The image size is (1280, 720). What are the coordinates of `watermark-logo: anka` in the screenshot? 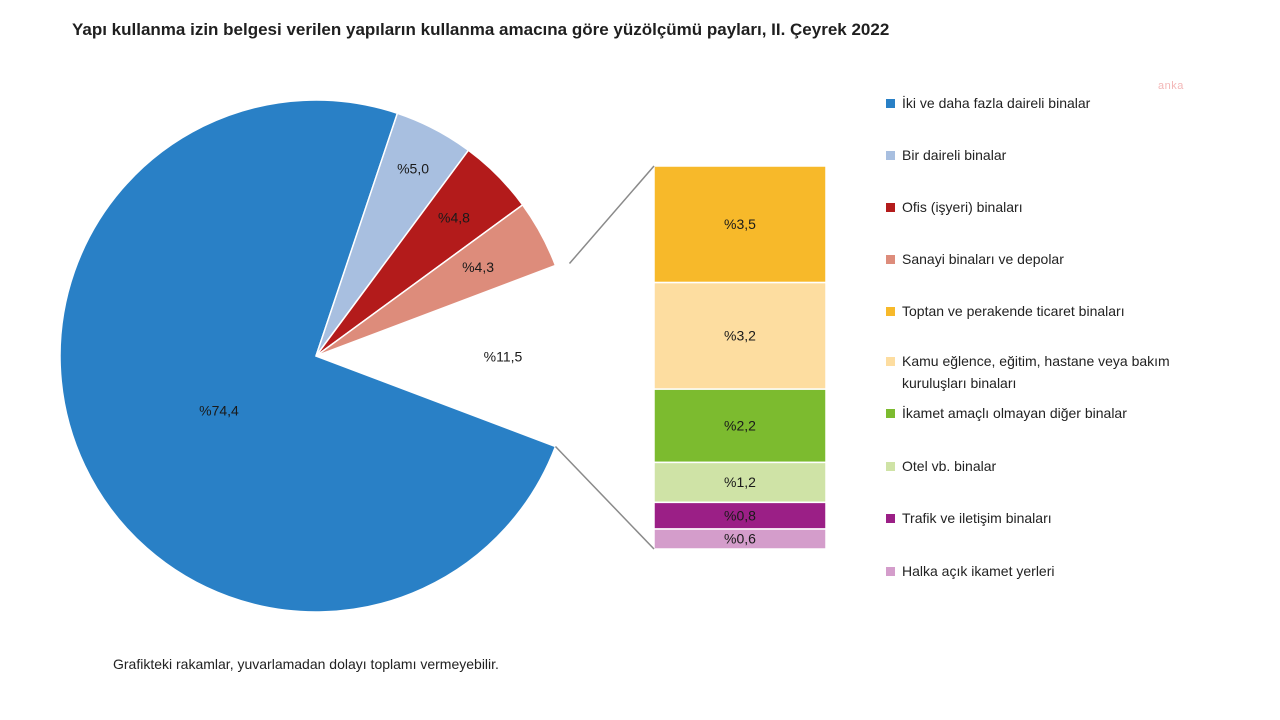 It's located at (1171, 86).